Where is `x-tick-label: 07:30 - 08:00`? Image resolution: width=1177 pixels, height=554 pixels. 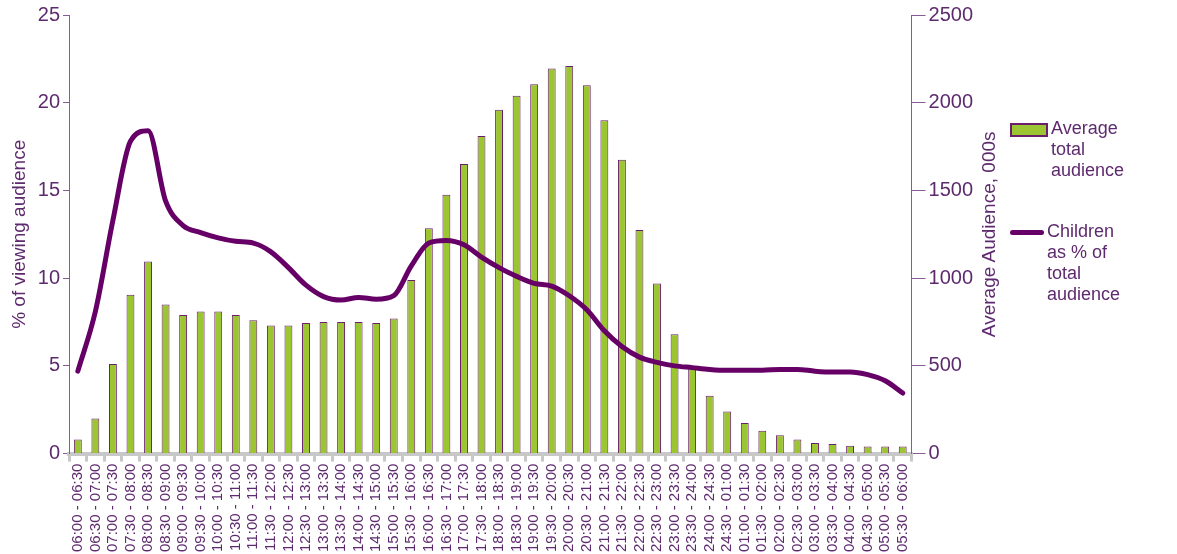
x-tick-label: 07:30 - 08:00 is located at coordinates (129, 507).